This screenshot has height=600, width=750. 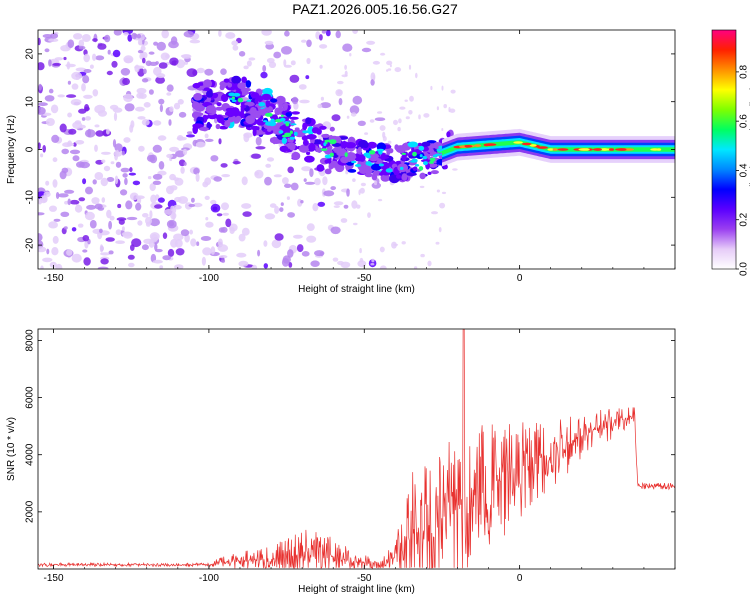 I want to click on y-tick-label: 8000, so click(x=30, y=340).